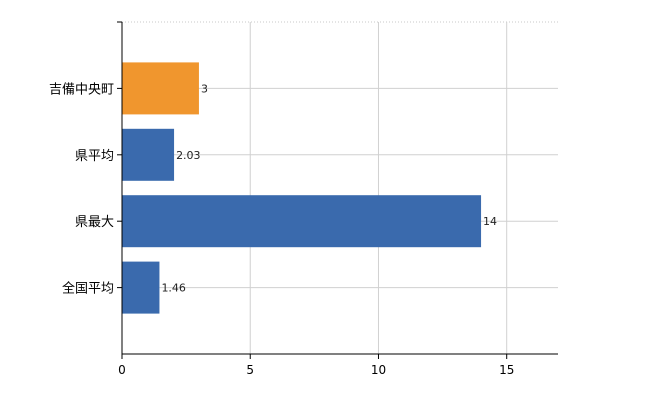 The height and width of the screenshot is (400, 650). What do you see at coordinates (88, 289) in the screenshot?
I see `category-label: 全国平均` at bounding box center [88, 289].